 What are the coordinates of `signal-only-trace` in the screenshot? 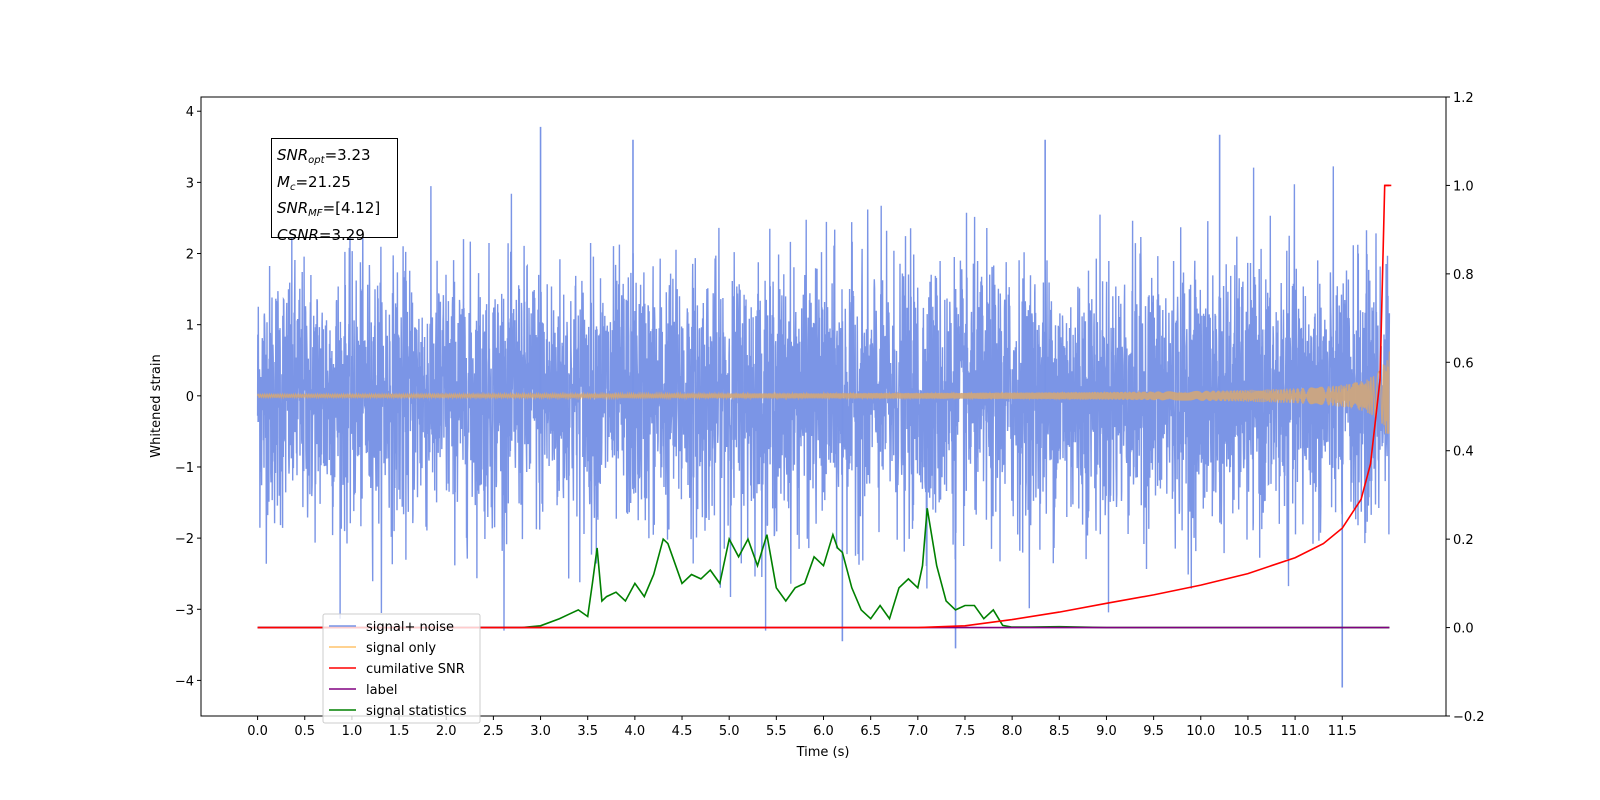 It's located at (823, 392).